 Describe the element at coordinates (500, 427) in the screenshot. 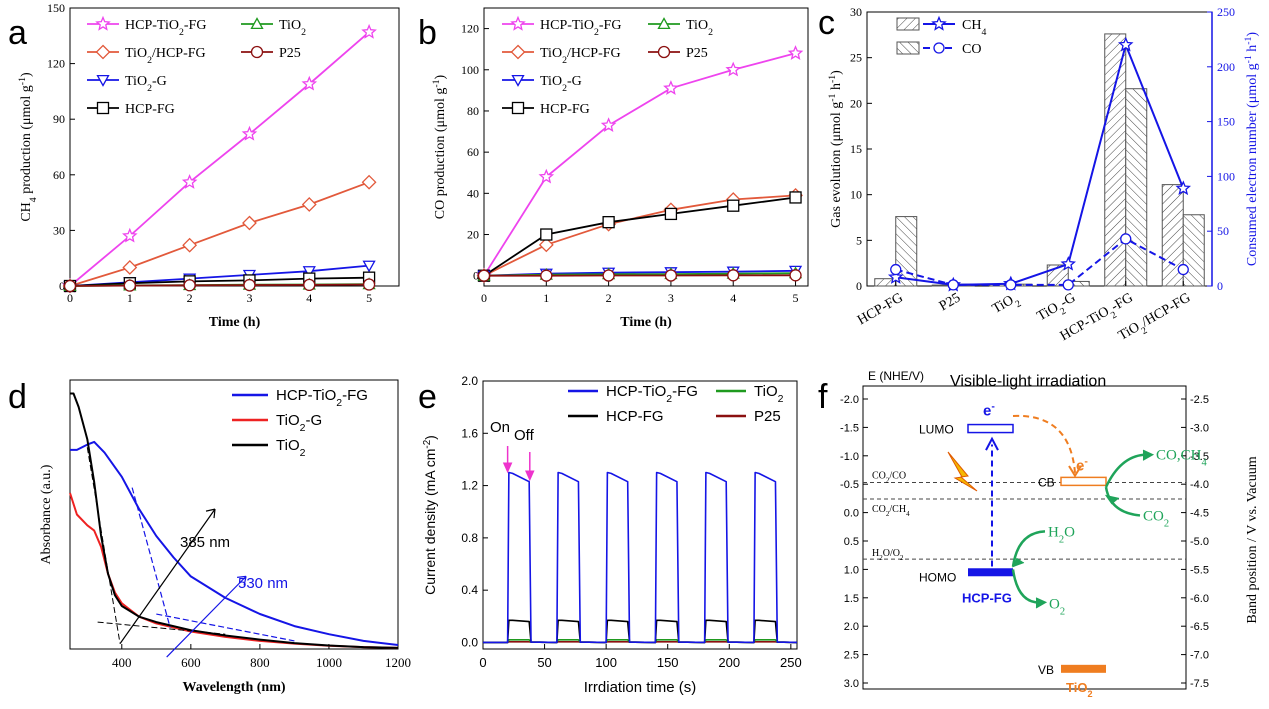

I see `annotation-on: On` at that location.